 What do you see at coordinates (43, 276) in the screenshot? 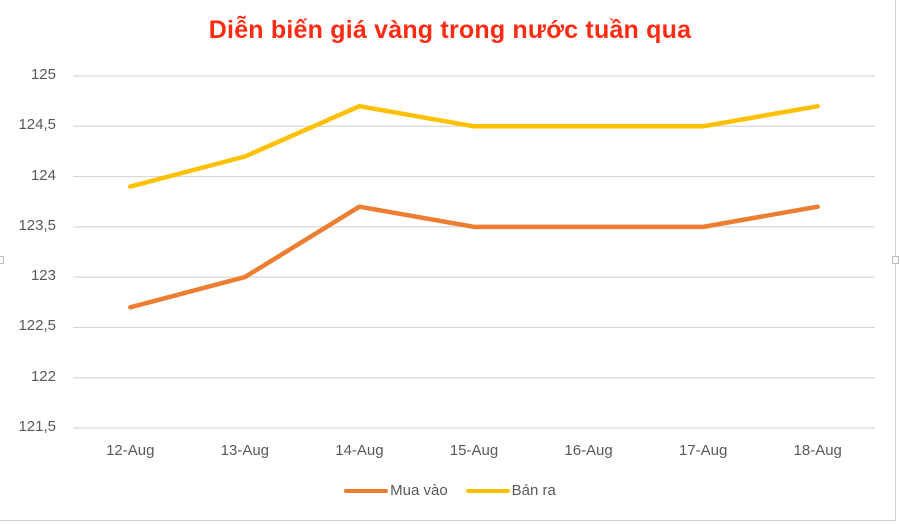
I see `y-tick-label: 123` at bounding box center [43, 276].